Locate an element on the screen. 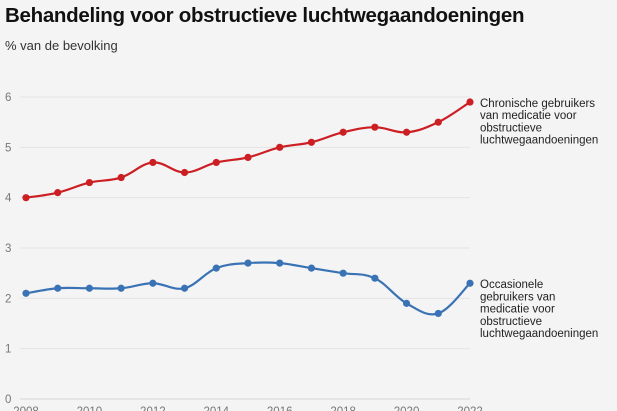 Image resolution: width=617 pixels, height=411 pixels. x-tick-label: 2018 is located at coordinates (343, 408).